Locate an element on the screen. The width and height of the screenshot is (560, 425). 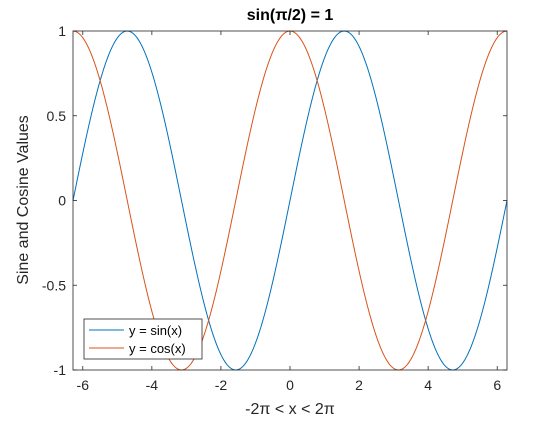
x-tick-label: 0 is located at coordinates (290, 385).